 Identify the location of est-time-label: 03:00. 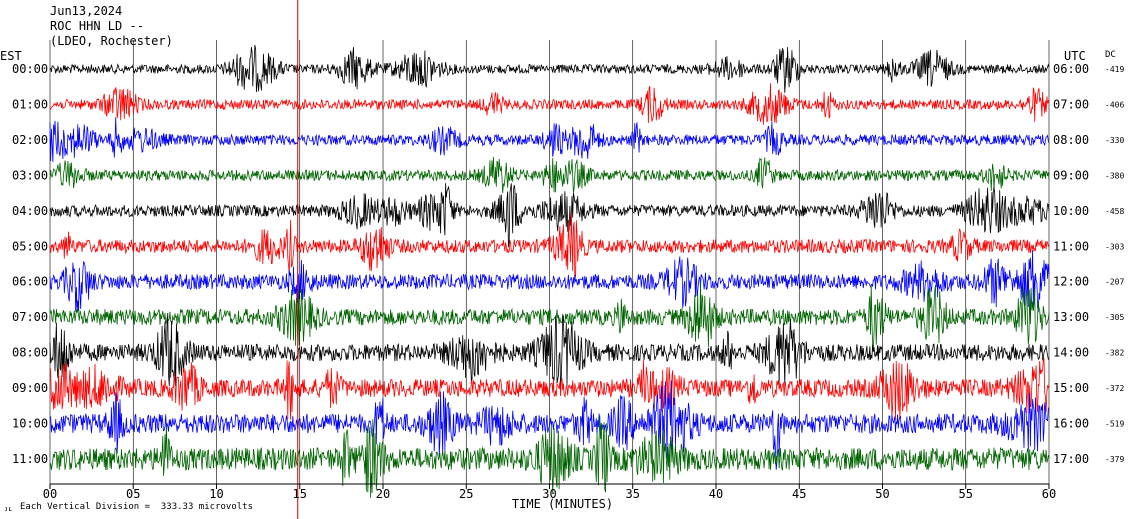
(30, 175).